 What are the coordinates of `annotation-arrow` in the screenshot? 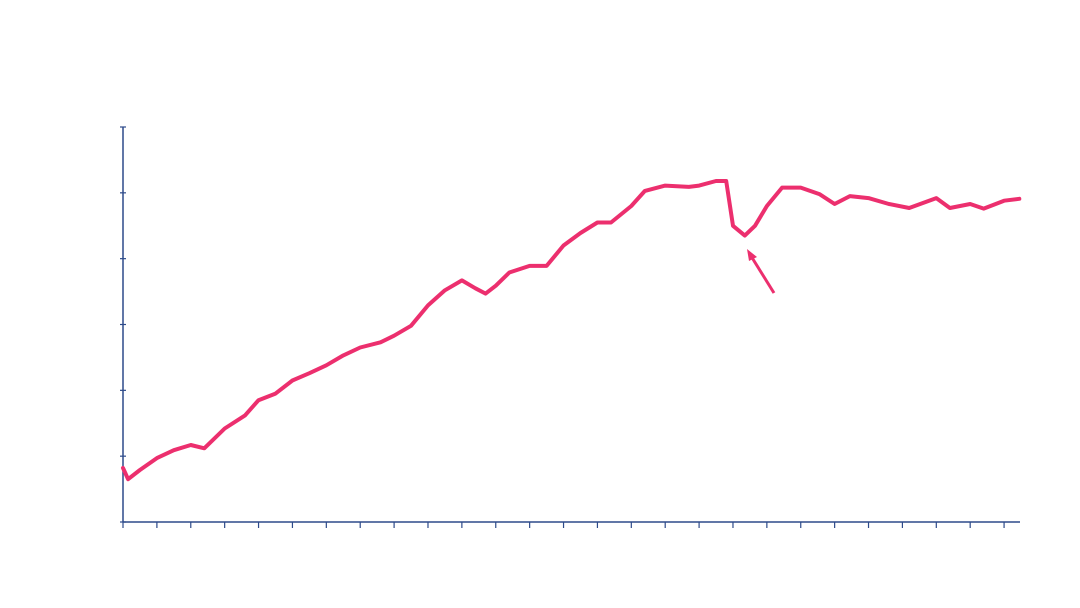 It's located at (761, 271).